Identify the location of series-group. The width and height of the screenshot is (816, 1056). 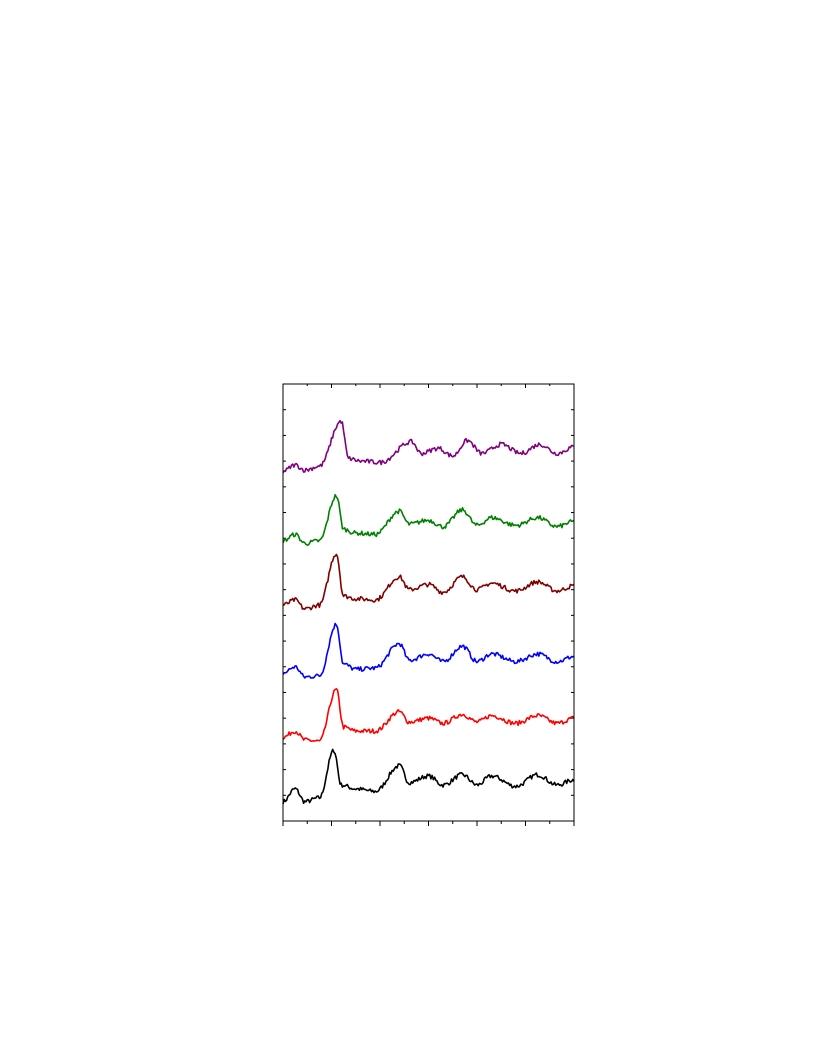
(428, 612).